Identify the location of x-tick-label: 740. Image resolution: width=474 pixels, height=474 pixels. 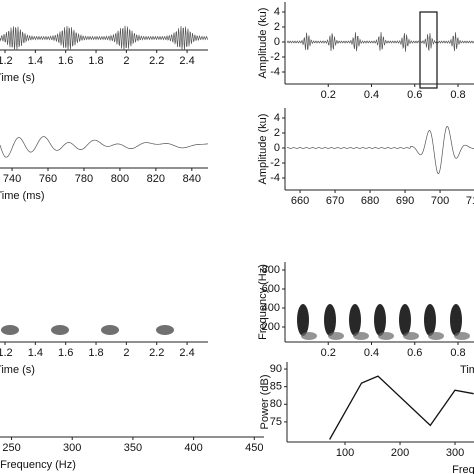
(12, 179).